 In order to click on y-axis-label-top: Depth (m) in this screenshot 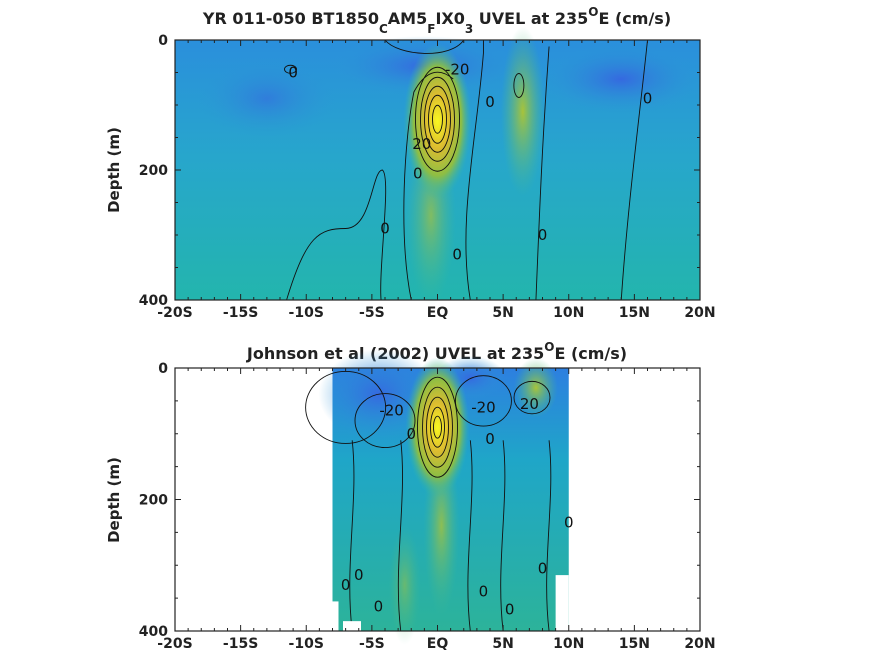, I will do `click(114, 170)`.